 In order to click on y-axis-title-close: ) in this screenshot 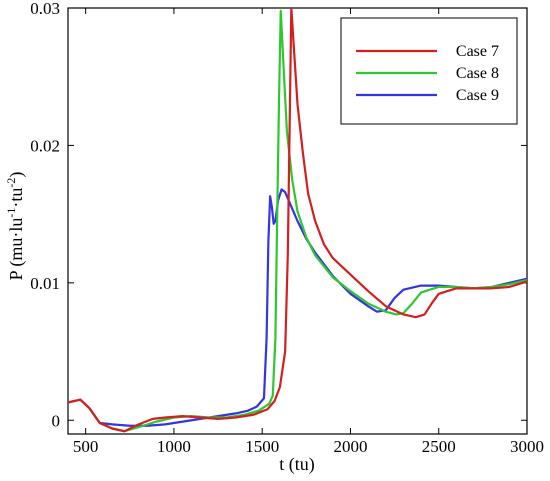, I will do `click(16, 175)`.